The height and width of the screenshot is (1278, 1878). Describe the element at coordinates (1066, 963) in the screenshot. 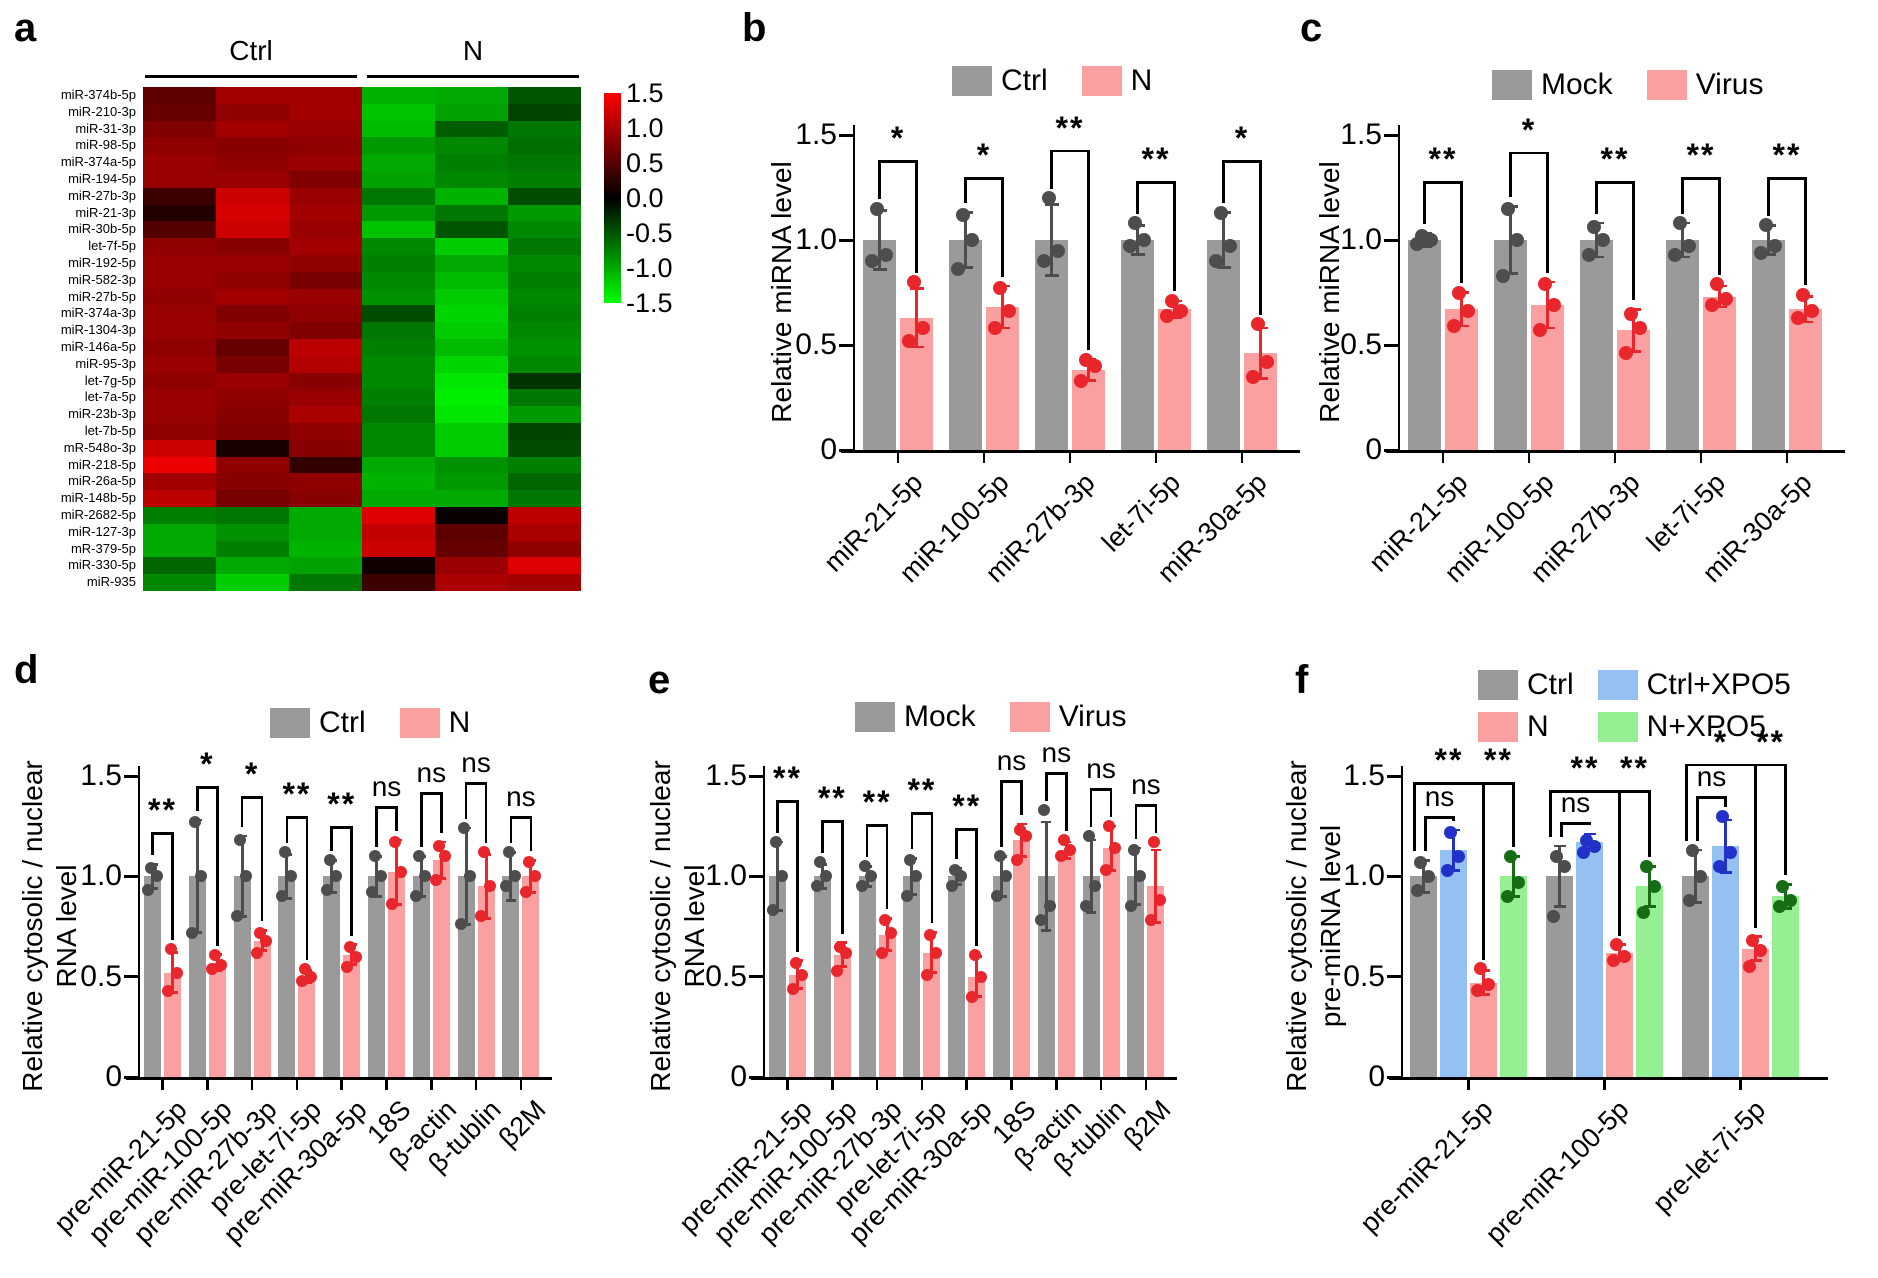

I see `bar-virus` at that location.